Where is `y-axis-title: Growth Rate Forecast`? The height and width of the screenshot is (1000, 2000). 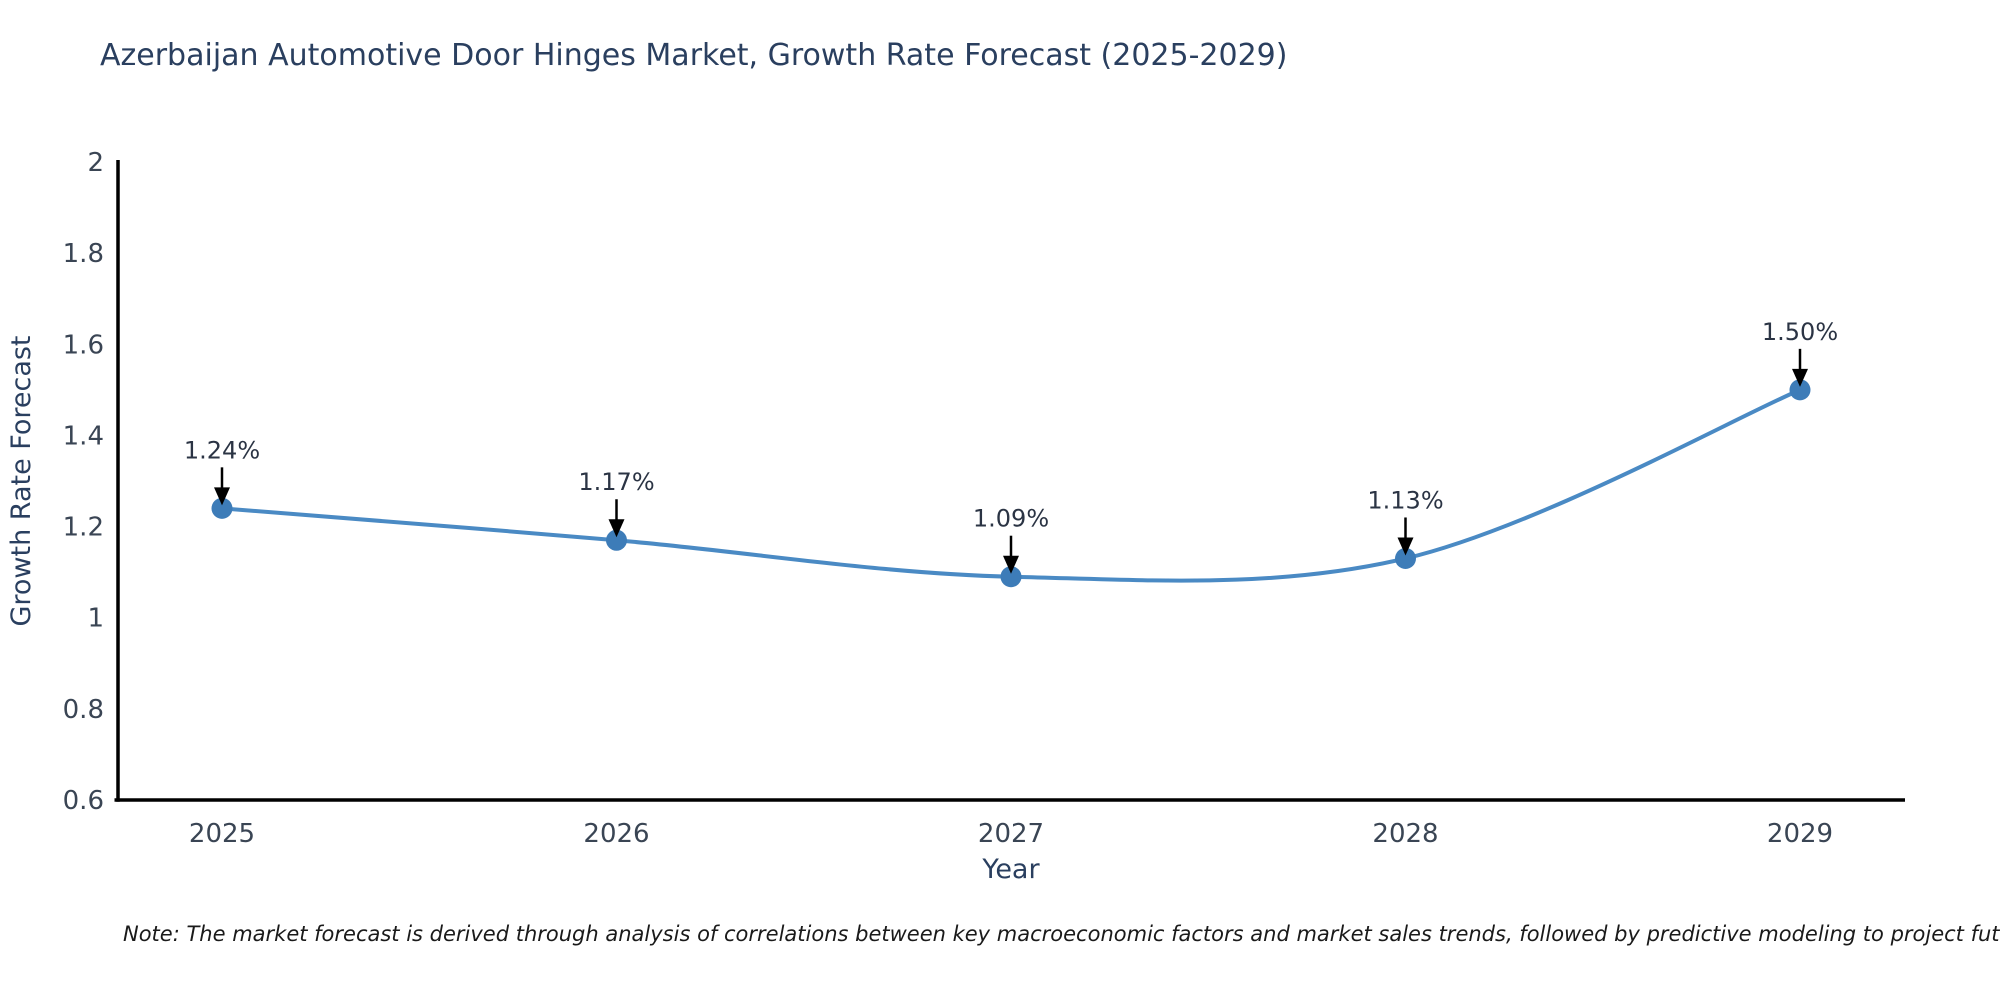
y-axis-title: Growth Rate Forecast is located at coordinates (21, 480).